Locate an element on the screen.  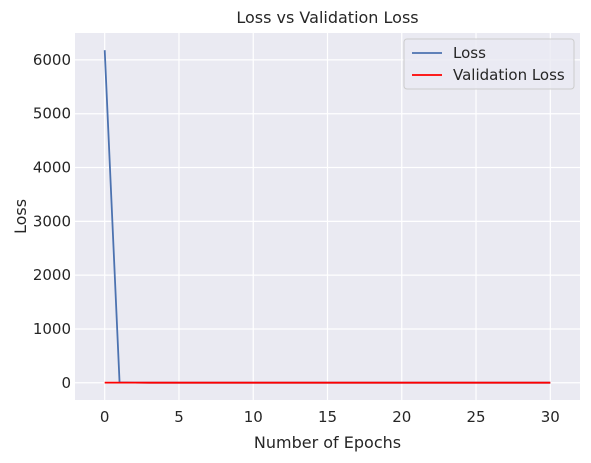
x-tick-label: 20 is located at coordinates (401, 417).